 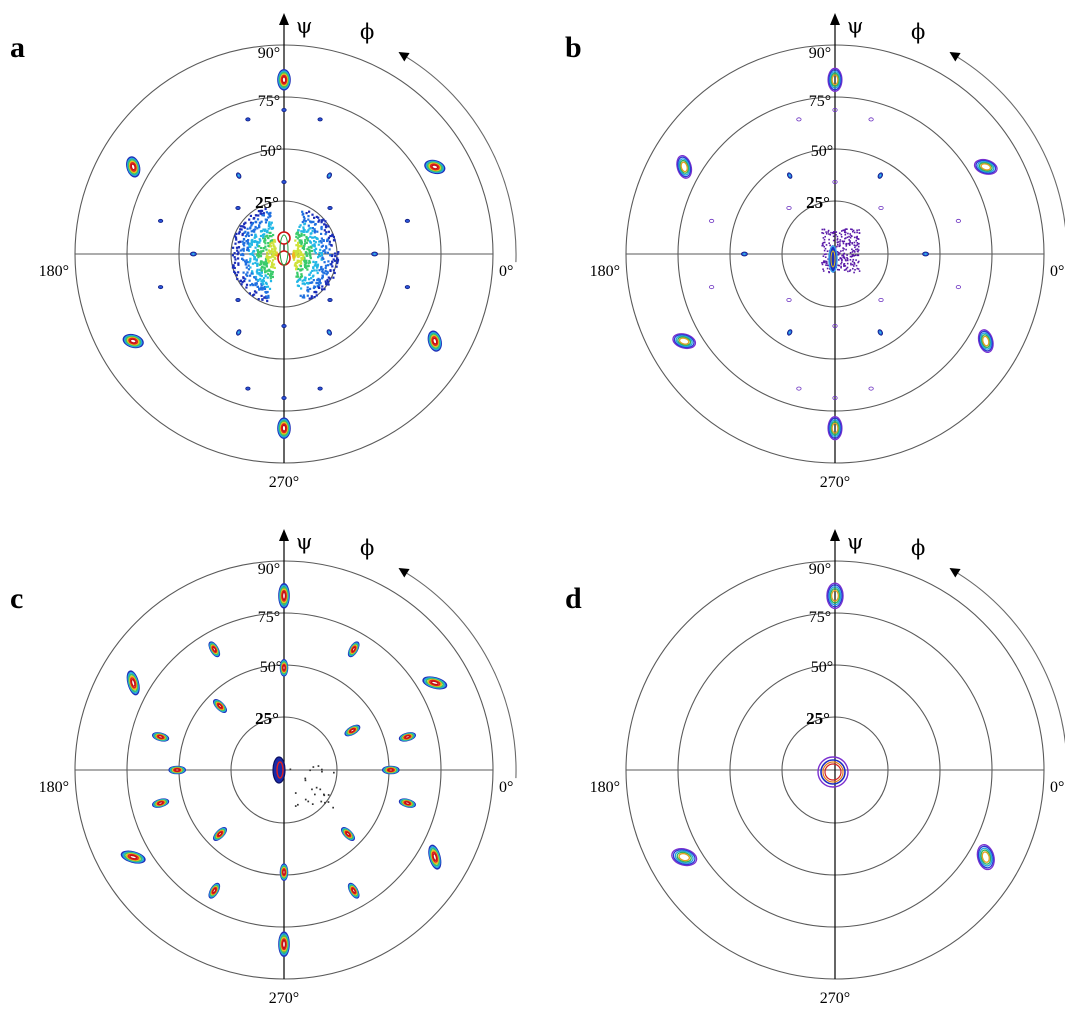 What do you see at coordinates (284, 254) in the screenshot?
I see `peaks` at bounding box center [284, 254].